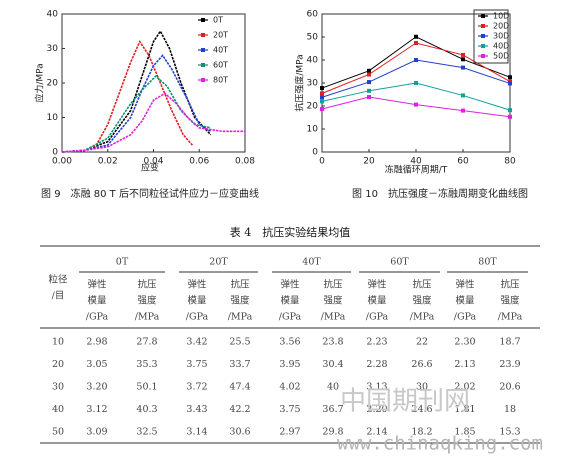 This screenshot has height=458, width=574. Describe the element at coordinates (464, 342) in the screenshot. I see `cell: 2.30` at that location.